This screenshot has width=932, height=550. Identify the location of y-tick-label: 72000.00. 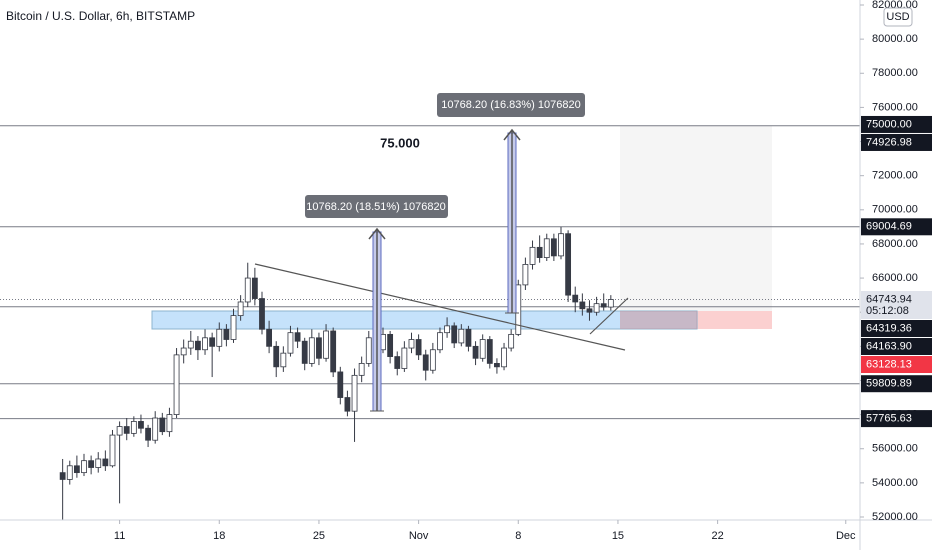
(895, 176).